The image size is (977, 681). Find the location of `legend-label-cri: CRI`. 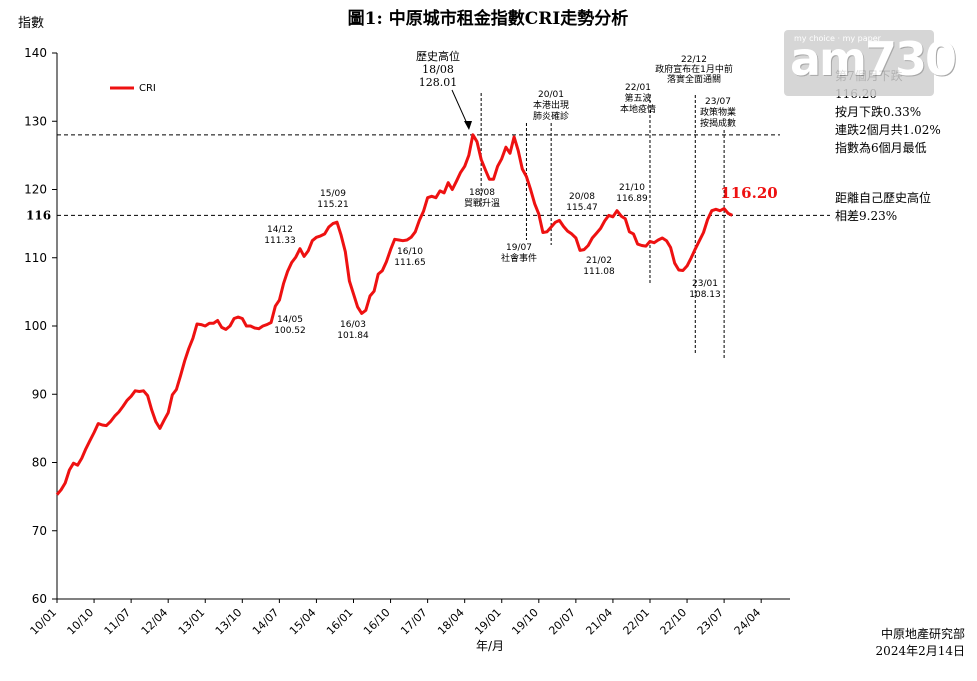

legend-label-cri: CRI is located at coordinates (147, 88).